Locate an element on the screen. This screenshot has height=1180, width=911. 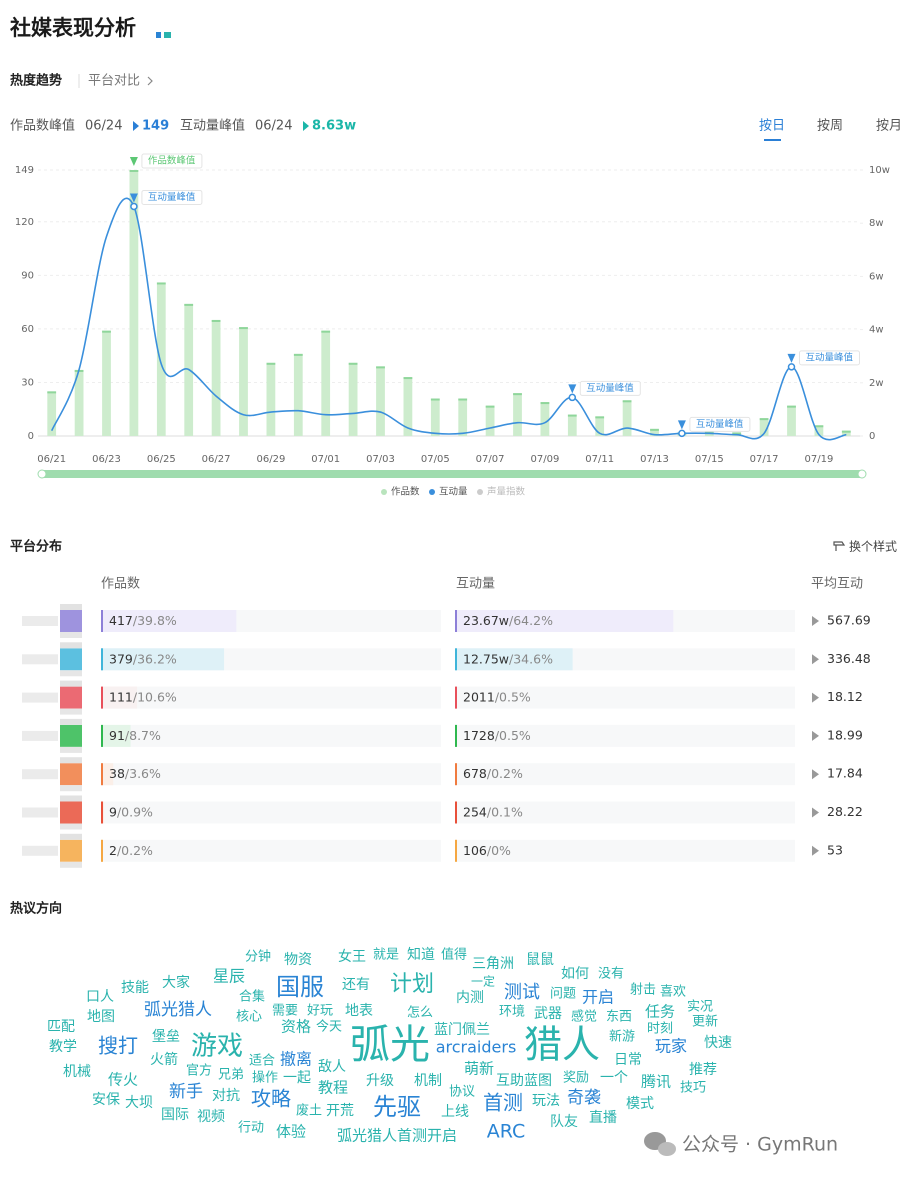
y-tick-label: 90 is located at coordinates (27, 275).